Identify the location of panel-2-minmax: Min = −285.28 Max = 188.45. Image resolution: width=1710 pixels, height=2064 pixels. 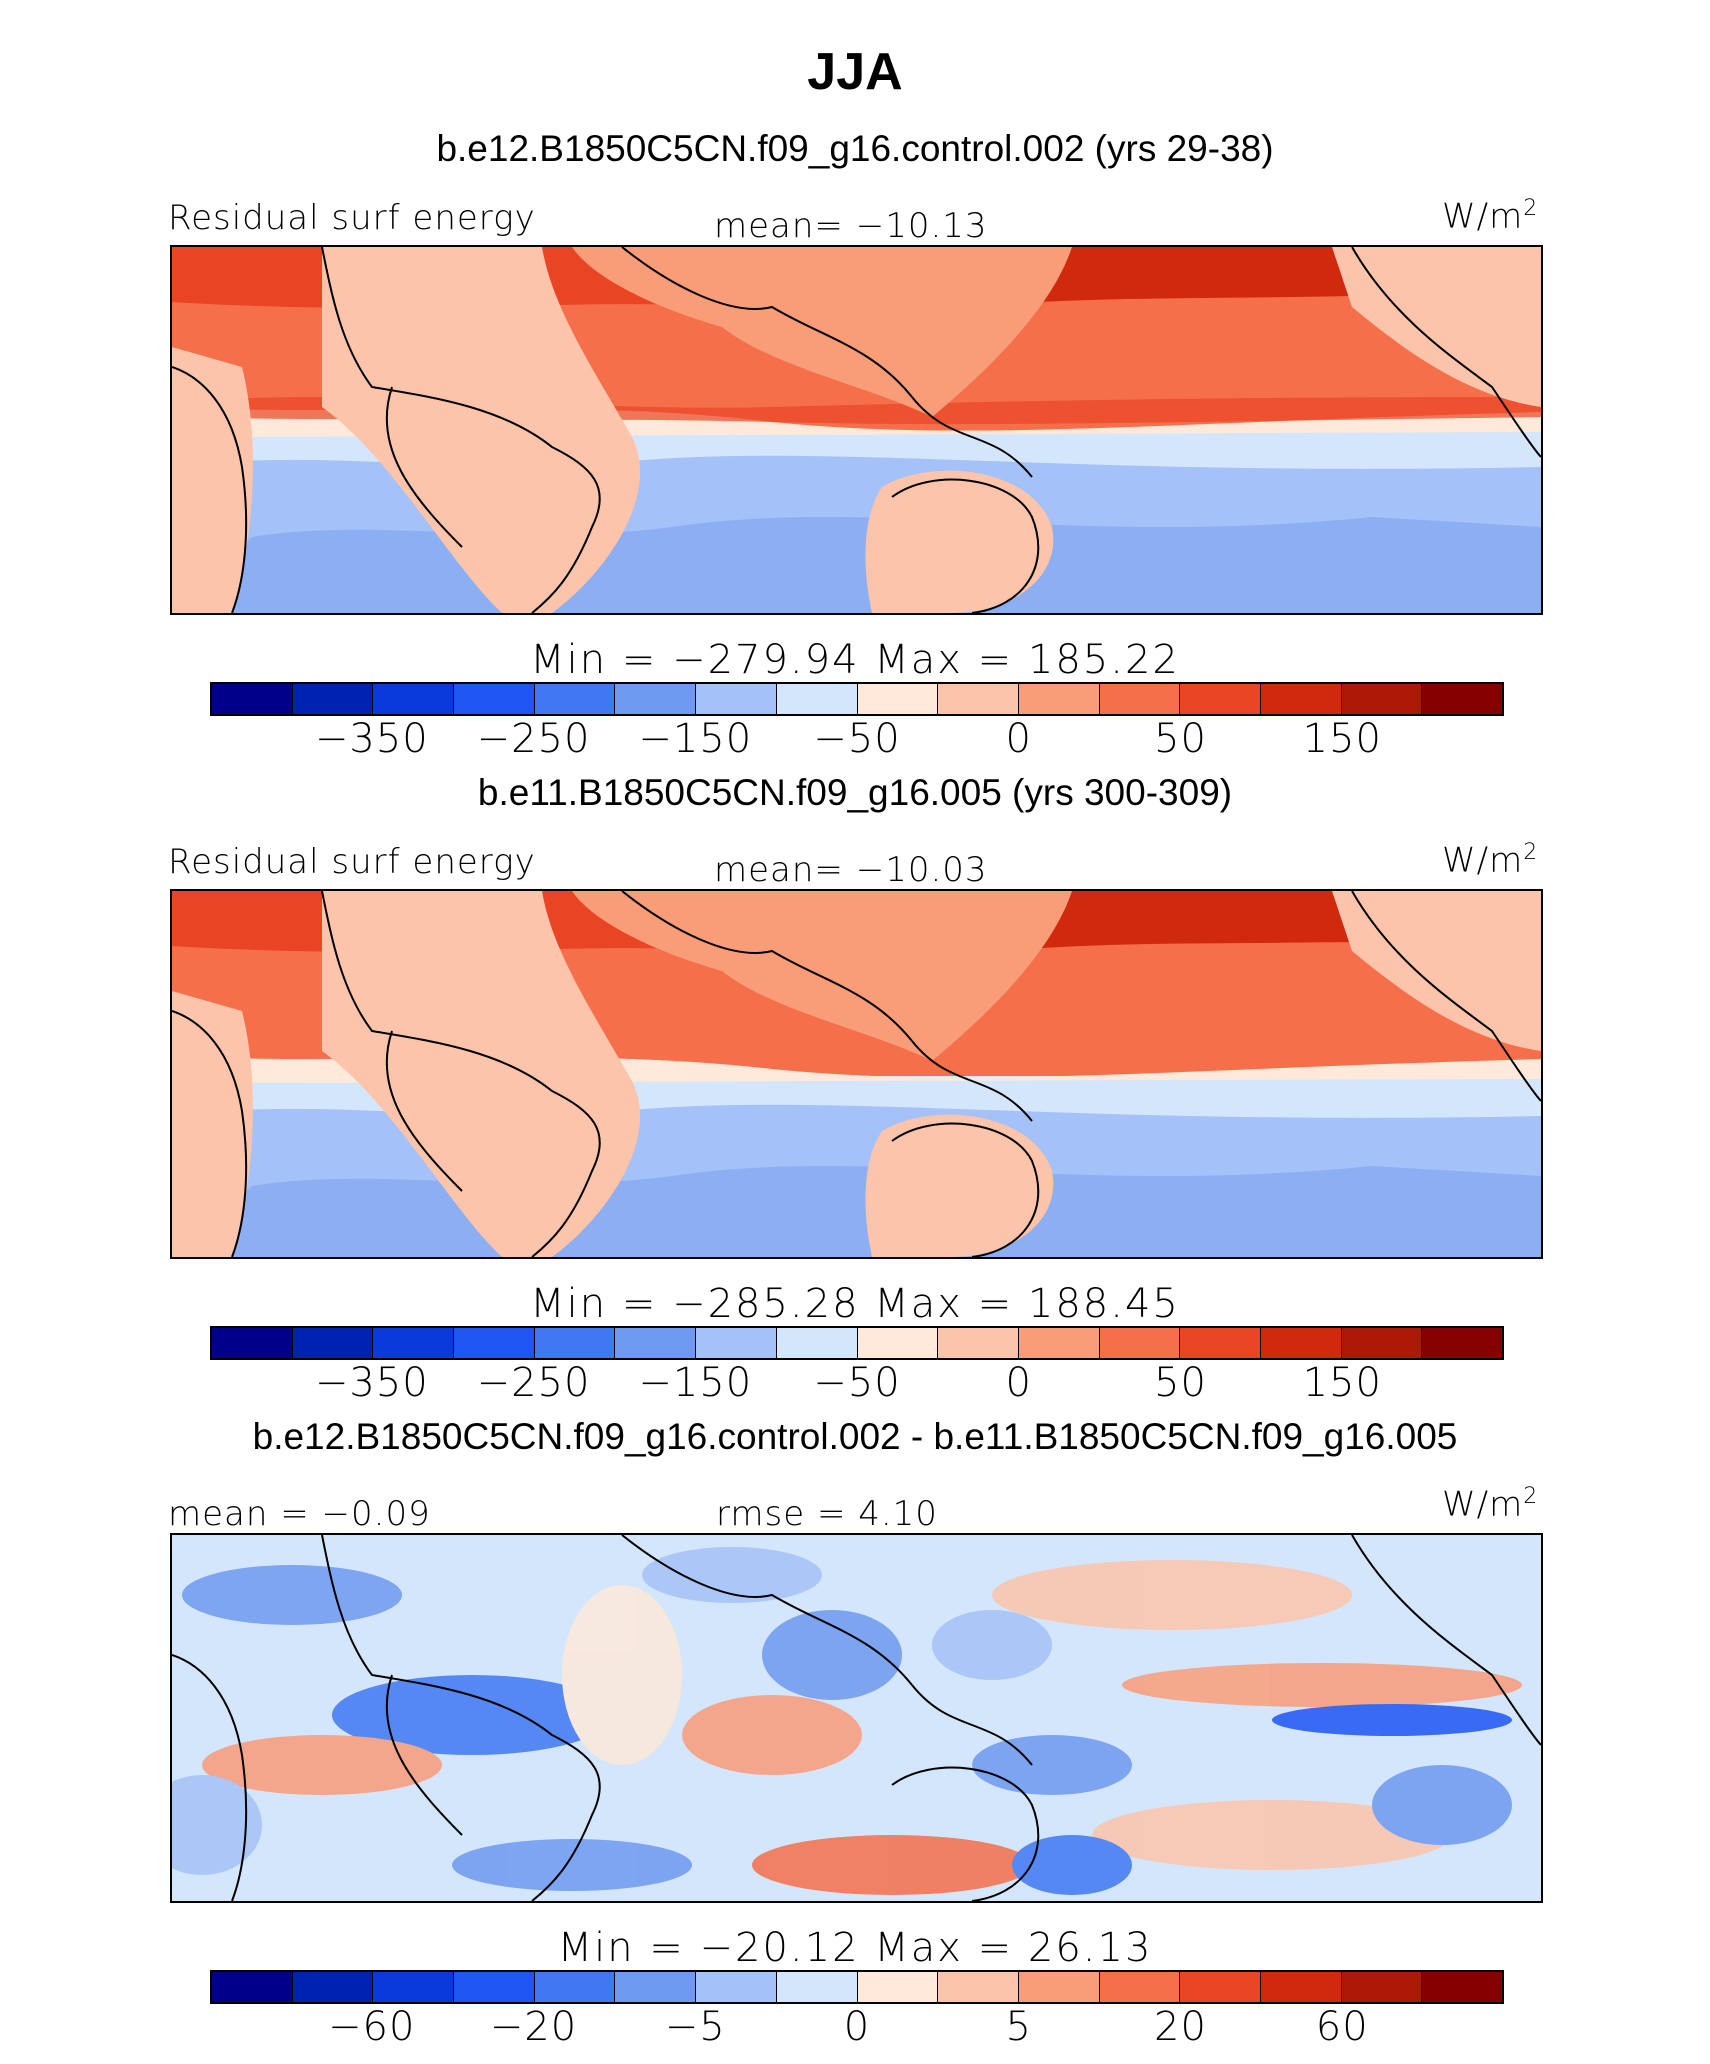
(855, 1304).